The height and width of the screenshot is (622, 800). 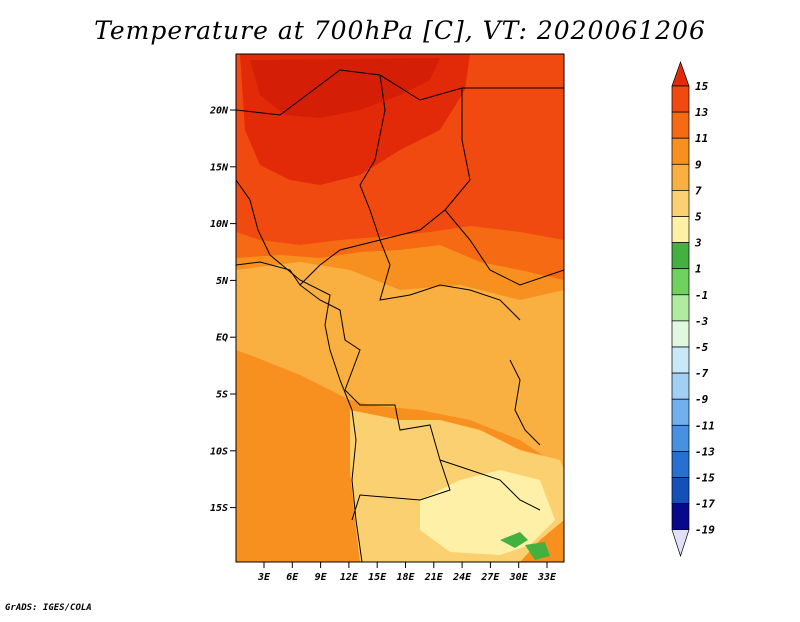 I want to click on colorbar: 15 13 11 9 7 5 3 1 -1 -3 -5 -7 -9 -11 -13 -15 -17 -19, so click(x=693, y=309).